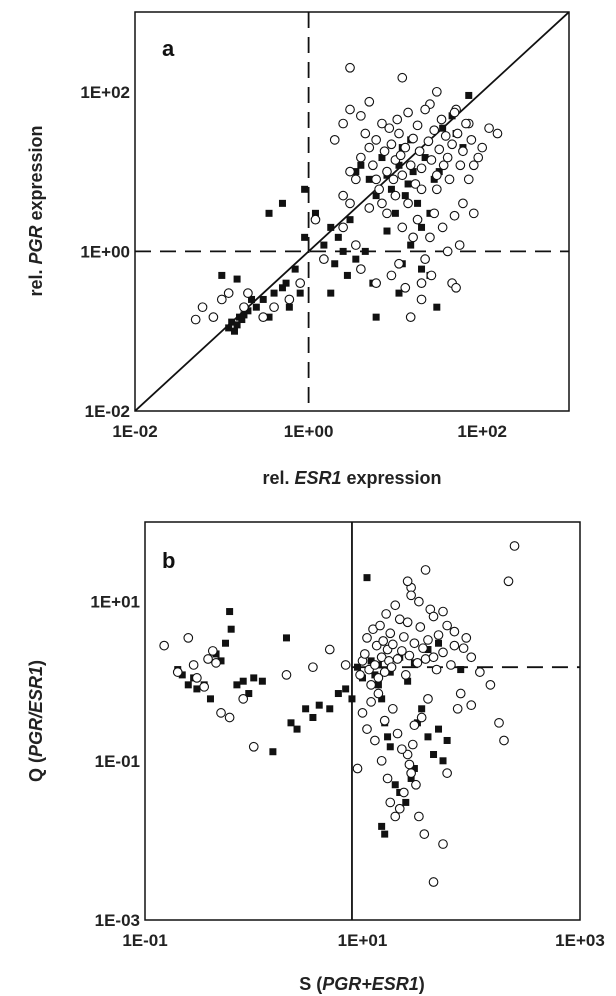  What do you see at coordinates (36, 721) in the screenshot?
I see `y-axis-title-b: Q (PGR/ESR1)` at bounding box center [36, 721].